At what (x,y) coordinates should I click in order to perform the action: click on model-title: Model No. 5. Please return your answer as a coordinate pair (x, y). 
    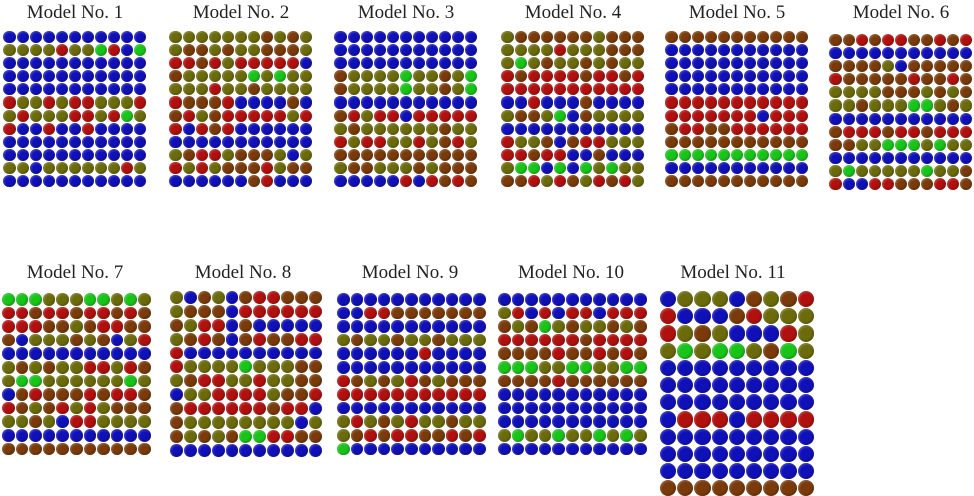
    Looking at the image, I should click on (737, 12).